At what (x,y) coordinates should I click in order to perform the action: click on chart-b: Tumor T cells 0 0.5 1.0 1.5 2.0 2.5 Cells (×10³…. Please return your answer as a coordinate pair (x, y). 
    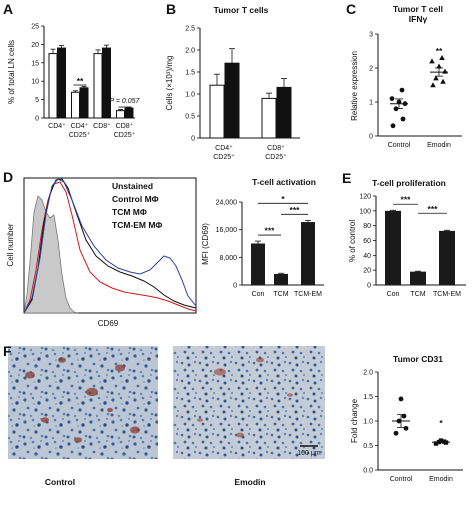
    Looking at the image, I should click on (232, 83).